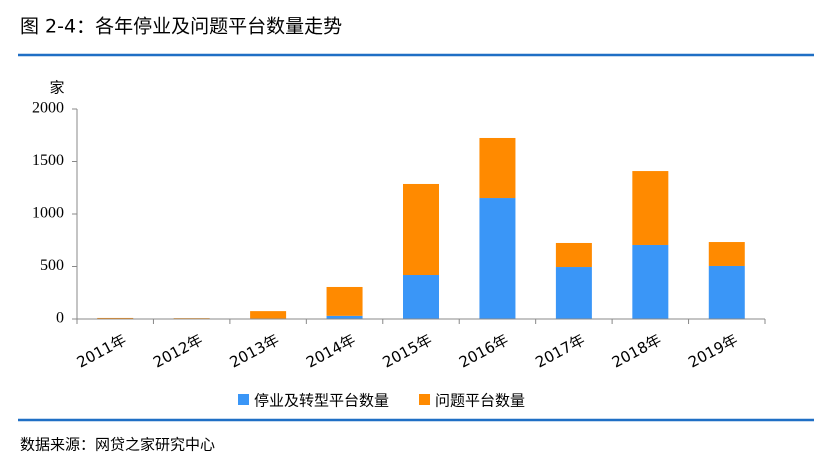  What do you see at coordinates (56, 88) in the screenshot?
I see `y-axis-unit: 家` at bounding box center [56, 88].